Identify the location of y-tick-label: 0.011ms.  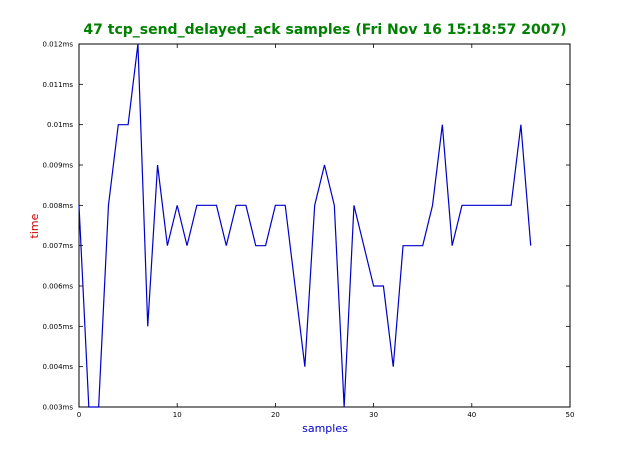
(57, 85).